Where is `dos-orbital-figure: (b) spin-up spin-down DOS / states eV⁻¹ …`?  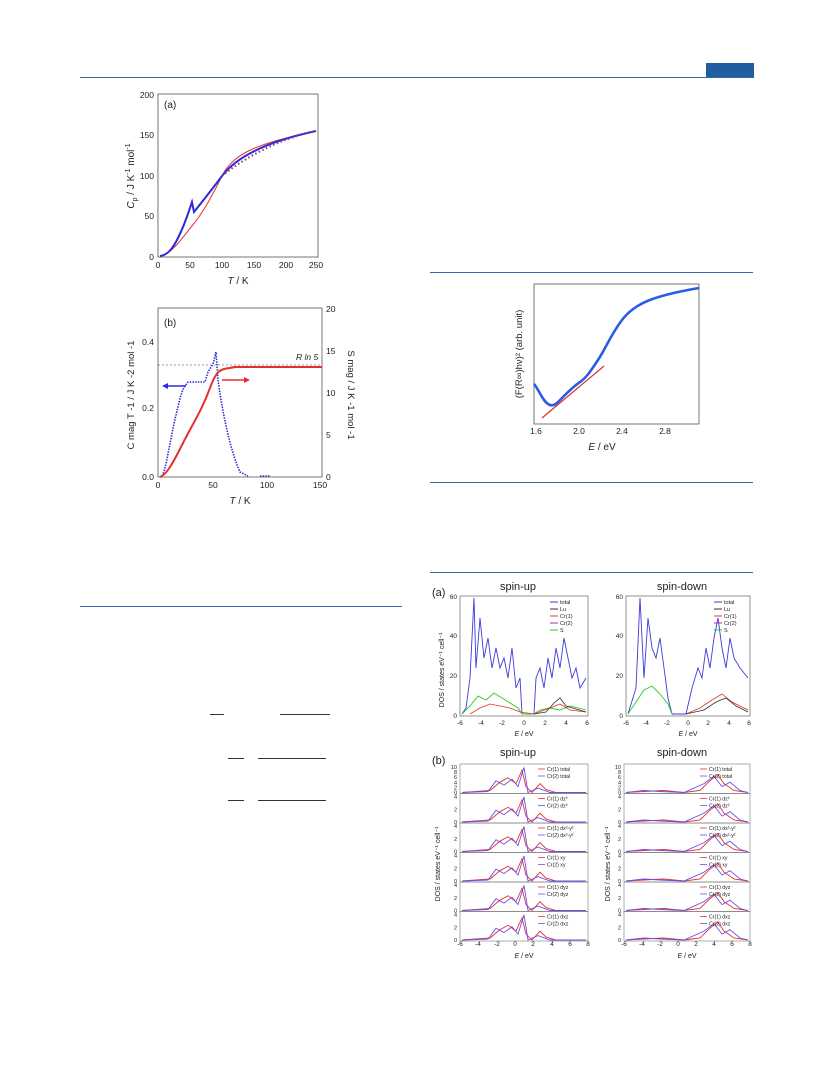
dos-orbital-figure: (b) spin-up spin-down DOS / states eV⁻¹ … is located at coordinates (592, 853).